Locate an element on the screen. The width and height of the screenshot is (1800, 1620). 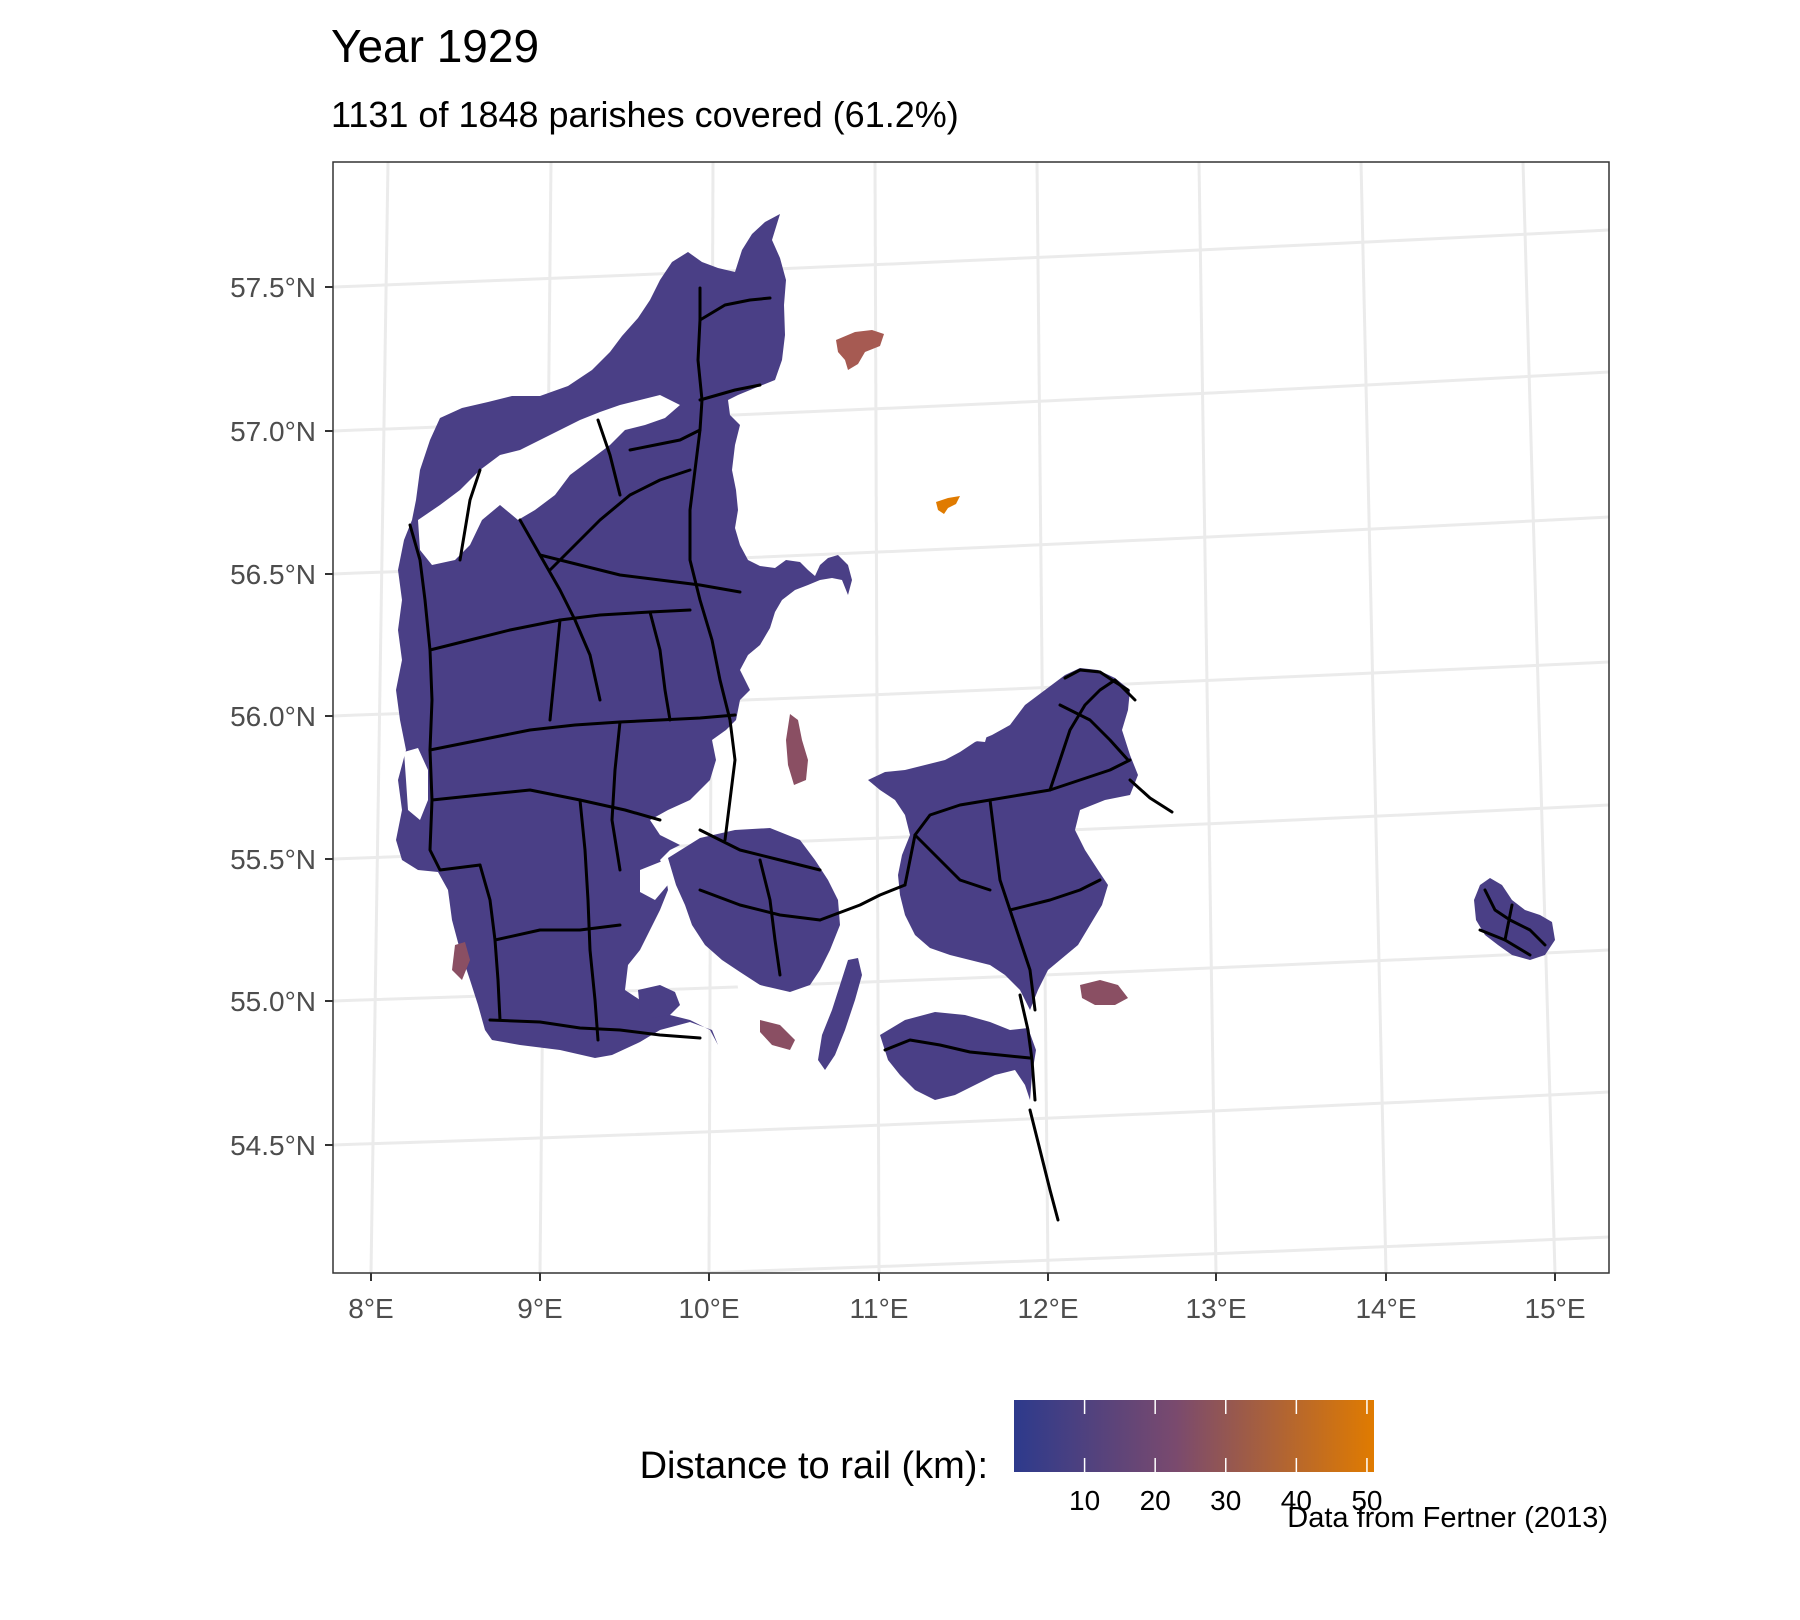
color-legend: Distance to rail (km): 10 20 30 40 50 is located at coordinates (1011, 1458).